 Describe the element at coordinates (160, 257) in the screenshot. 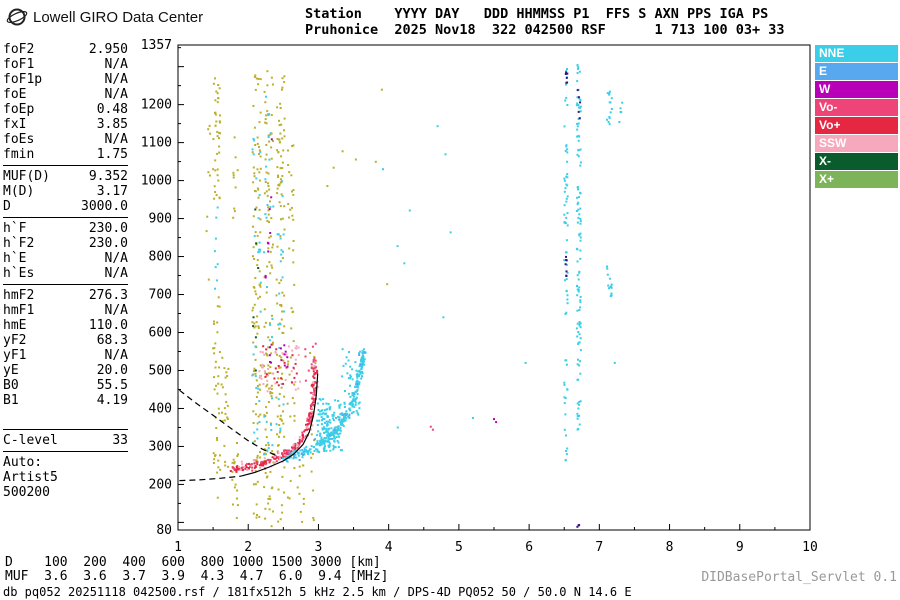

I see `svg-text: 800` at that location.